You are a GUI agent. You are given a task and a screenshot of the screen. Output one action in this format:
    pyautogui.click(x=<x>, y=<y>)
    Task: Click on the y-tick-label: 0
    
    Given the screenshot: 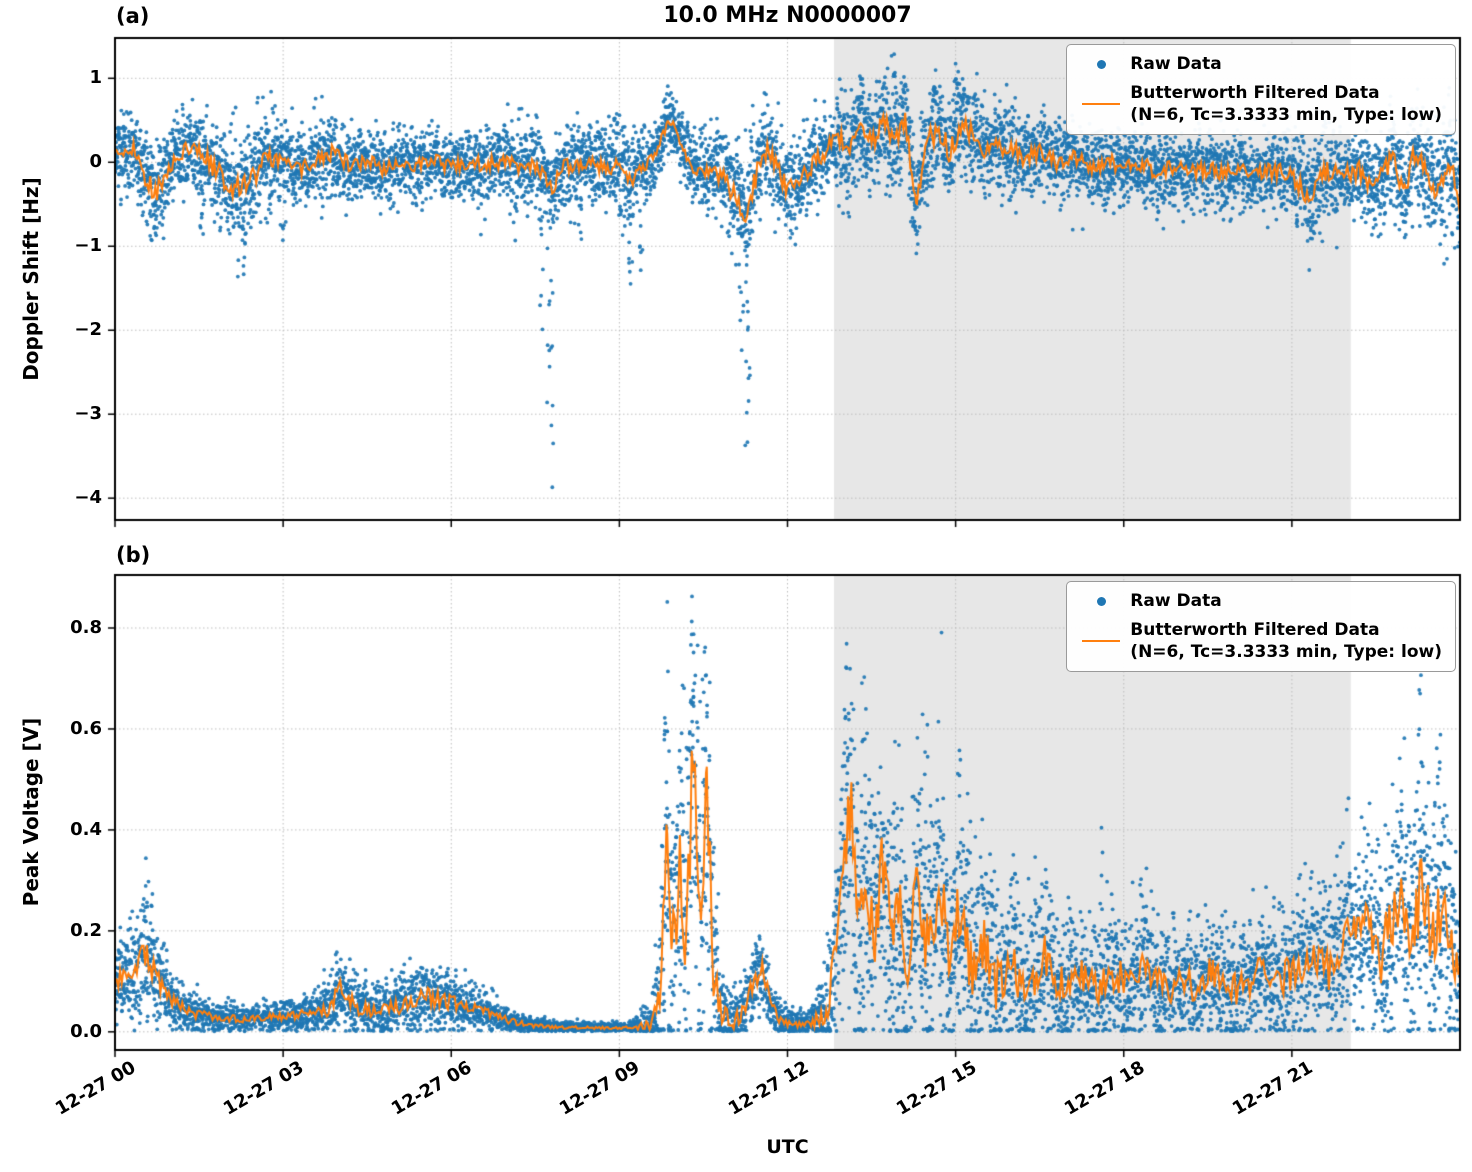 What is the action you would take?
    pyautogui.click(x=95, y=162)
    